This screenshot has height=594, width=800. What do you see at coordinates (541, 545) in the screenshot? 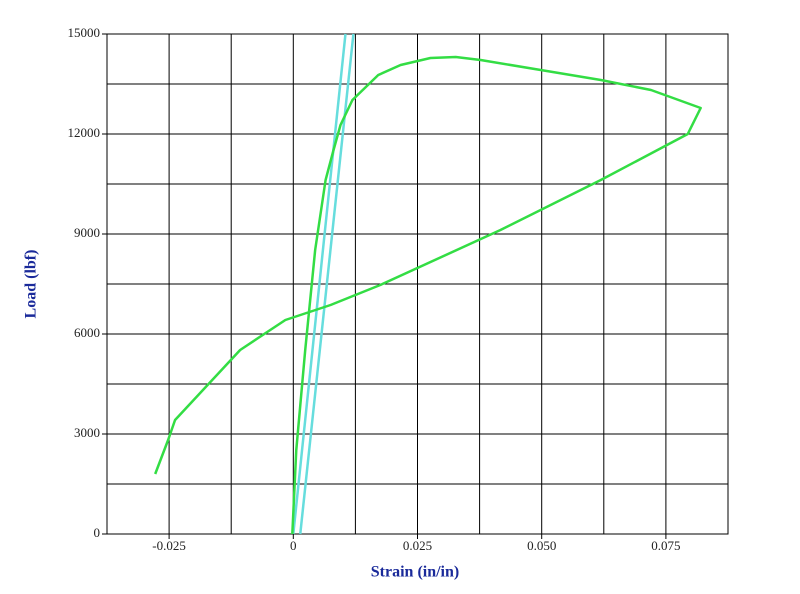
I see `x-tick-label: 0.050` at bounding box center [541, 545].